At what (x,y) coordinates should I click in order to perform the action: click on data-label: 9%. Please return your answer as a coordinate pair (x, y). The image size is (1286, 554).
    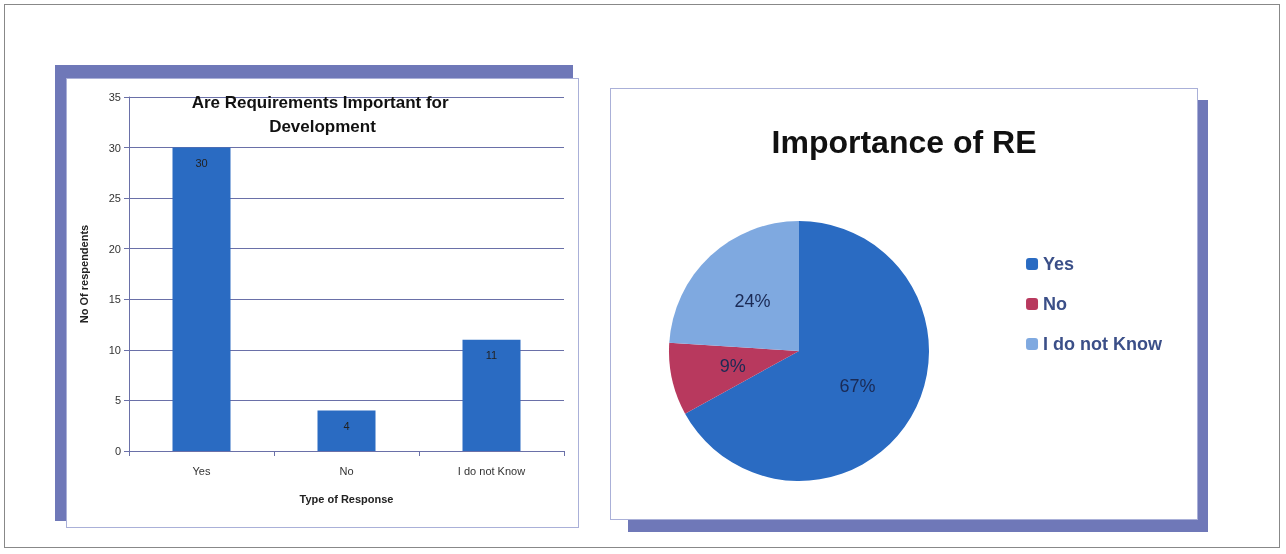
    Looking at the image, I should click on (732, 365).